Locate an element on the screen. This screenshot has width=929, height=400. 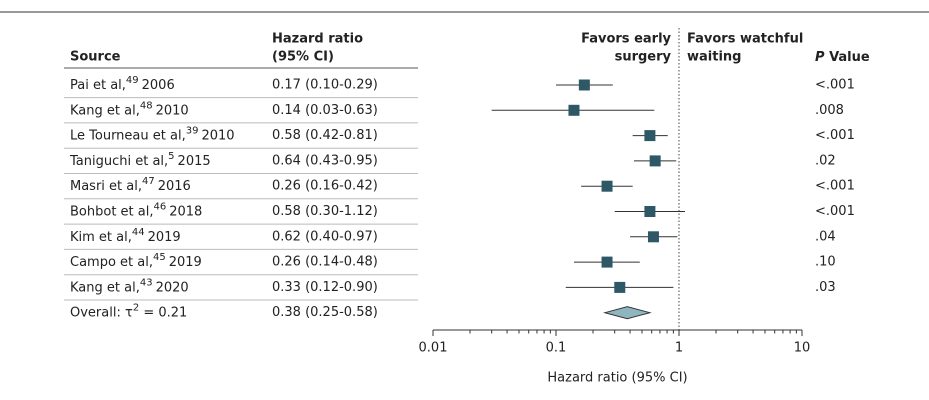
overall-label: Overall: τ2 = 0.21 is located at coordinates (128, 312).